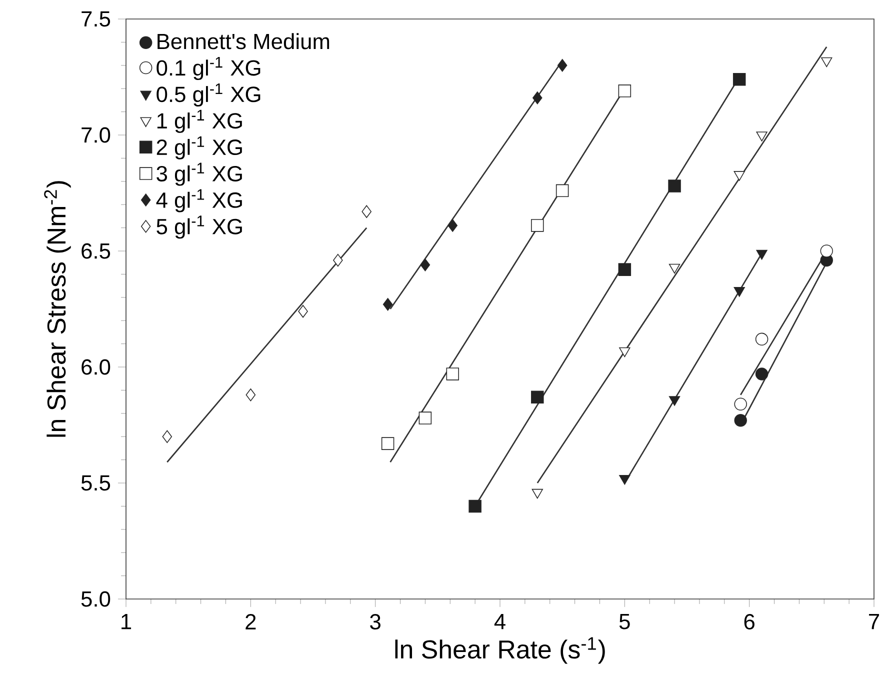 The image size is (896, 679). What do you see at coordinates (208, 68) in the screenshot?
I see `legend-label: 0.1 gl$^{-1}$ XG` at bounding box center [208, 68].